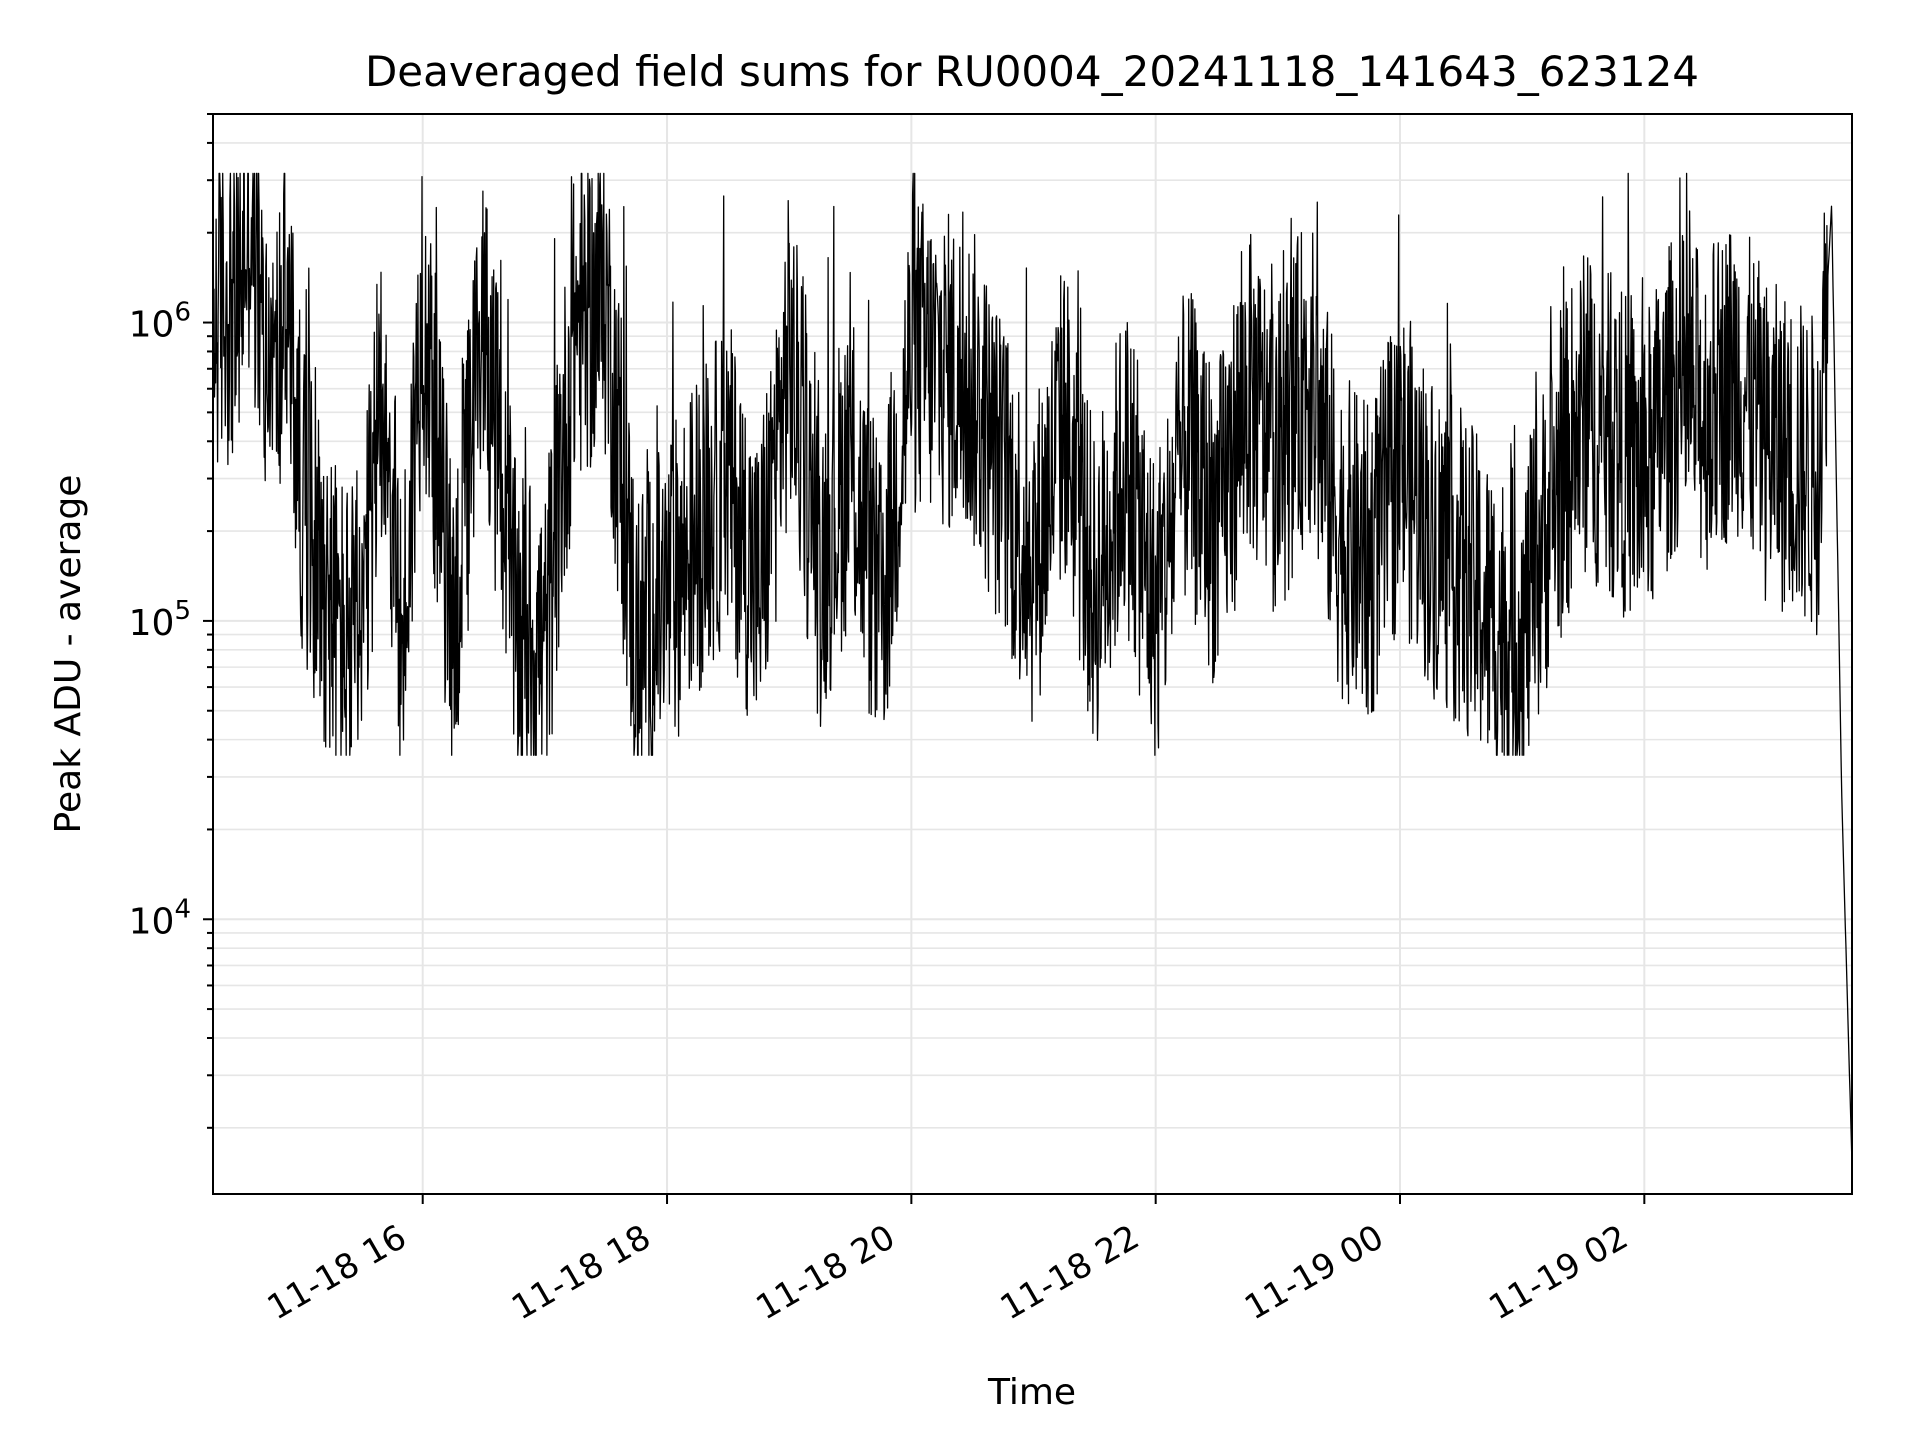 This screenshot has width=1920, height=1440. Describe the element at coordinates (68, 654) in the screenshot. I see `y-axis-label: Peak ADU - average` at that location.